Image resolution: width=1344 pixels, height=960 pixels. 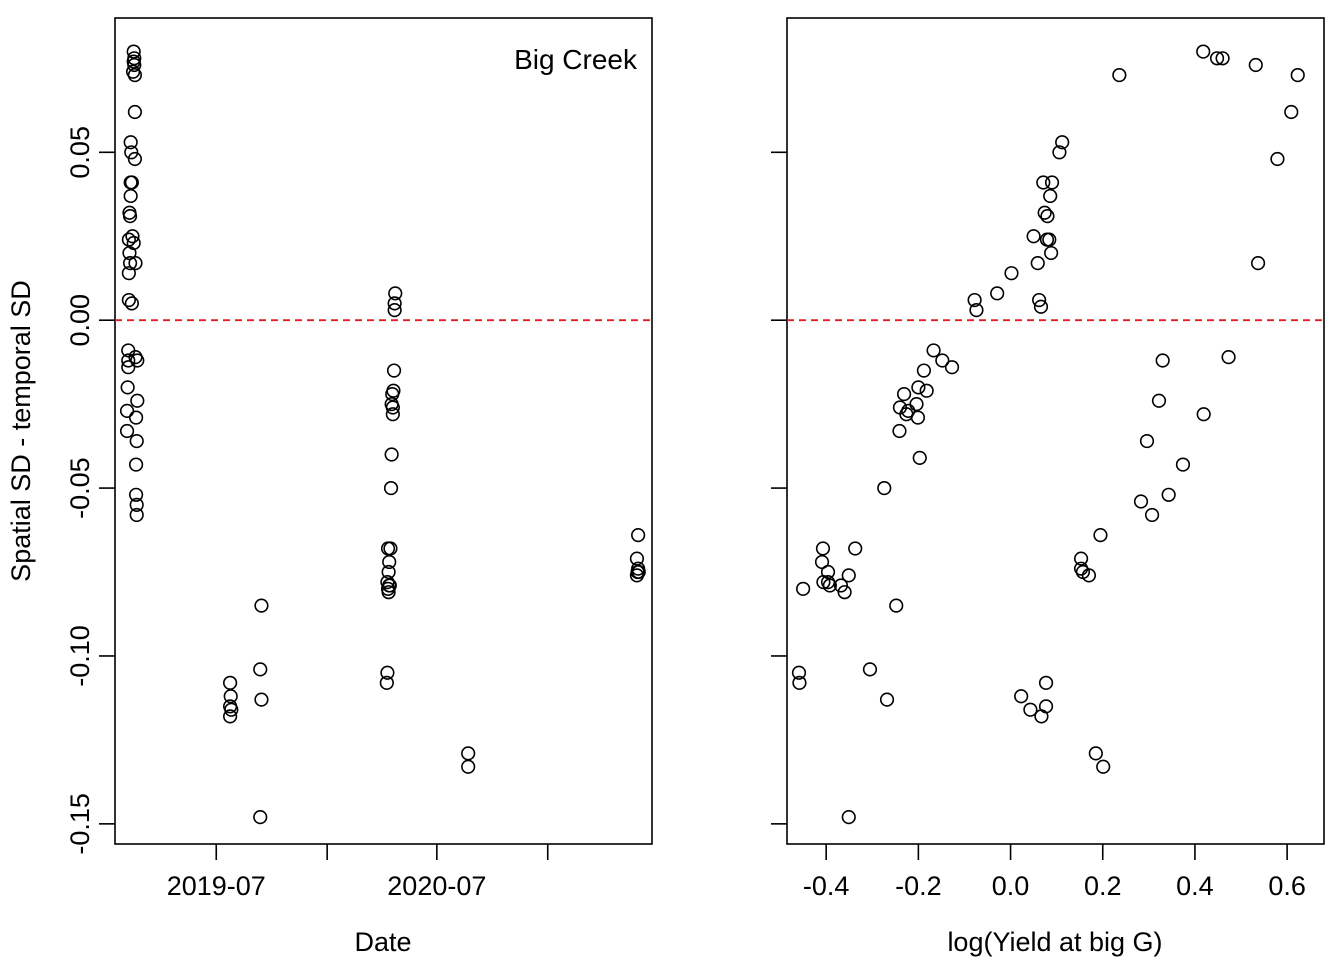 I want to click on y-tick-label-0: -0.15, so click(x=80, y=824).